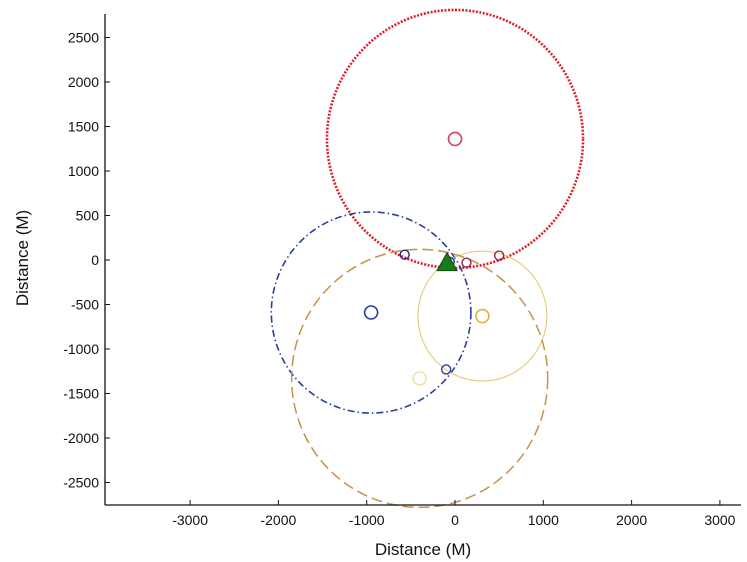 The image size is (747, 562). What do you see at coordinates (455, 520) in the screenshot?
I see `x-tick-label: 0` at bounding box center [455, 520].